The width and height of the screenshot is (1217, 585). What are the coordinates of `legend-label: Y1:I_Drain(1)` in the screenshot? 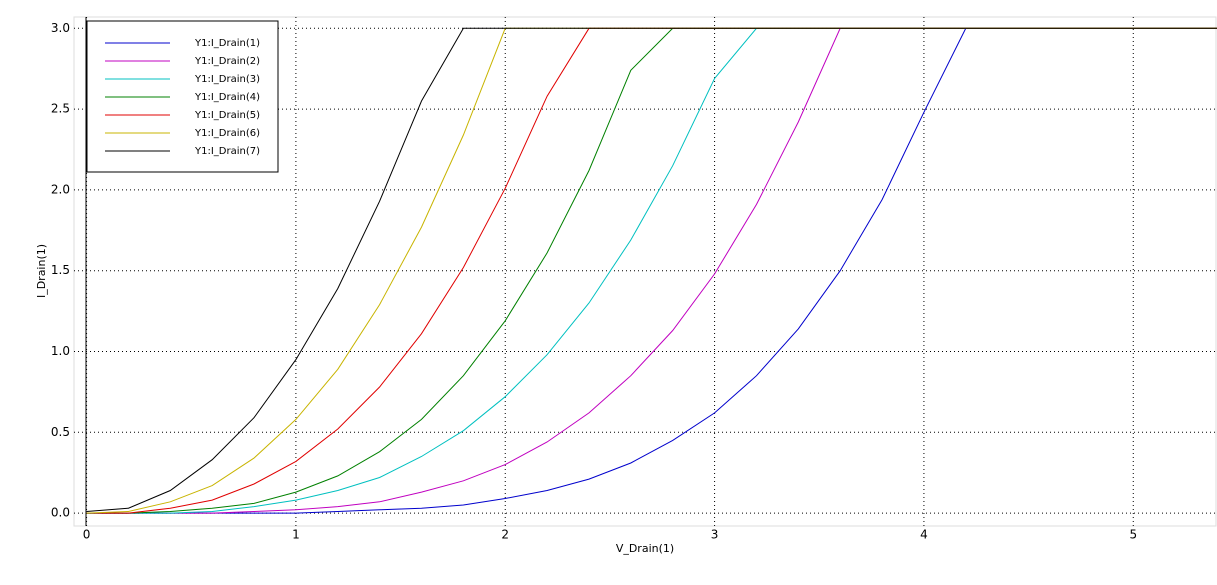 It's located at (227, 43).